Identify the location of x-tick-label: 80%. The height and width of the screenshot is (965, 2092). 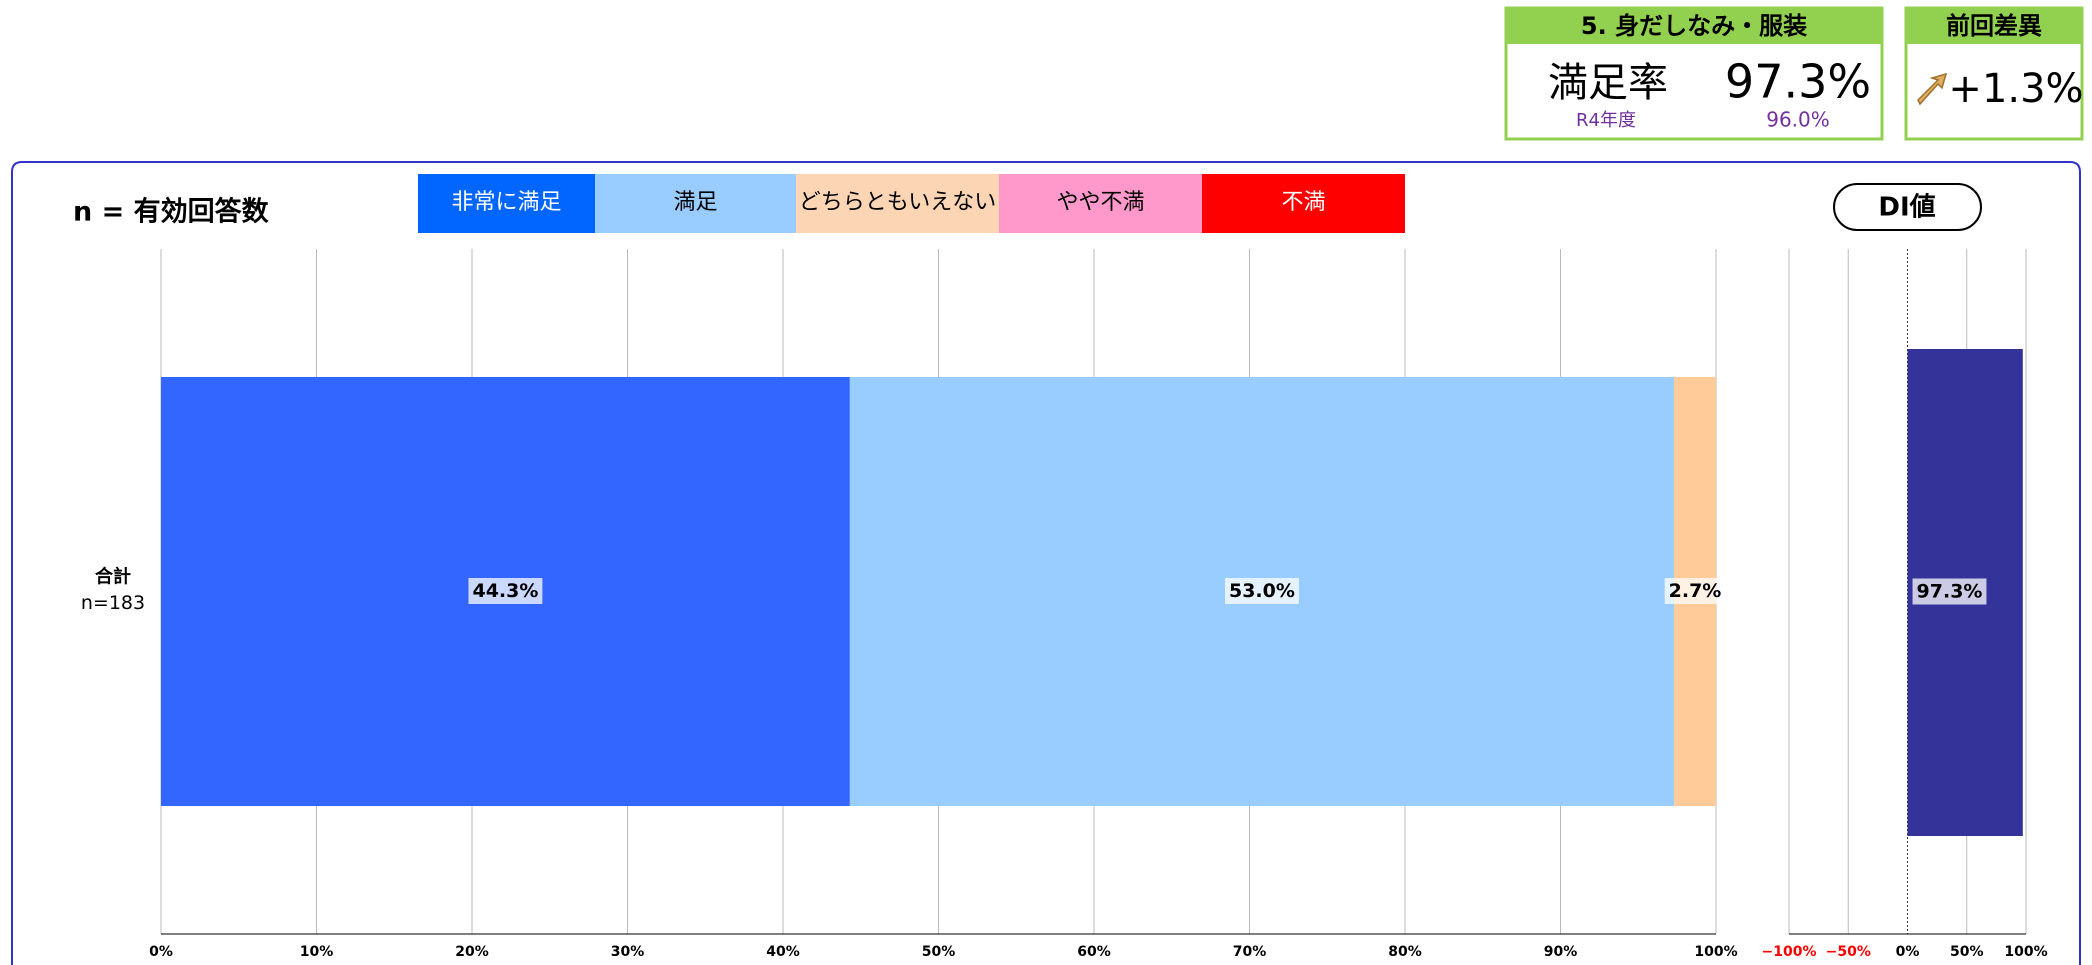
(1405, 952).